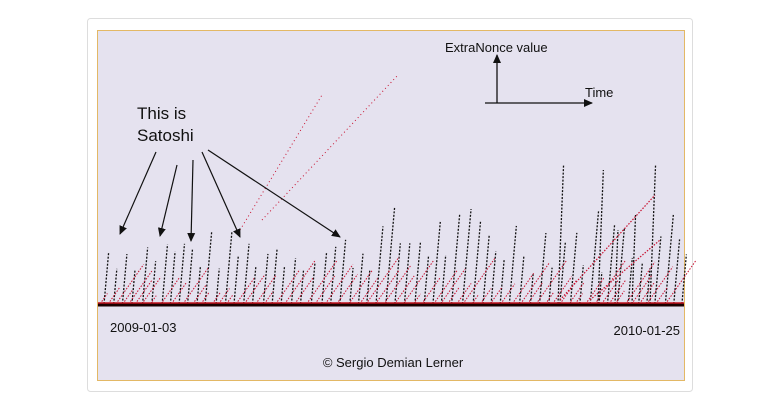 The width and height of the screenshot is (768, 415). What do you see at coordinates (143, 327) in the screenshot?
I see `date-label: 2009-01-03` at bounding box center [143, 327].